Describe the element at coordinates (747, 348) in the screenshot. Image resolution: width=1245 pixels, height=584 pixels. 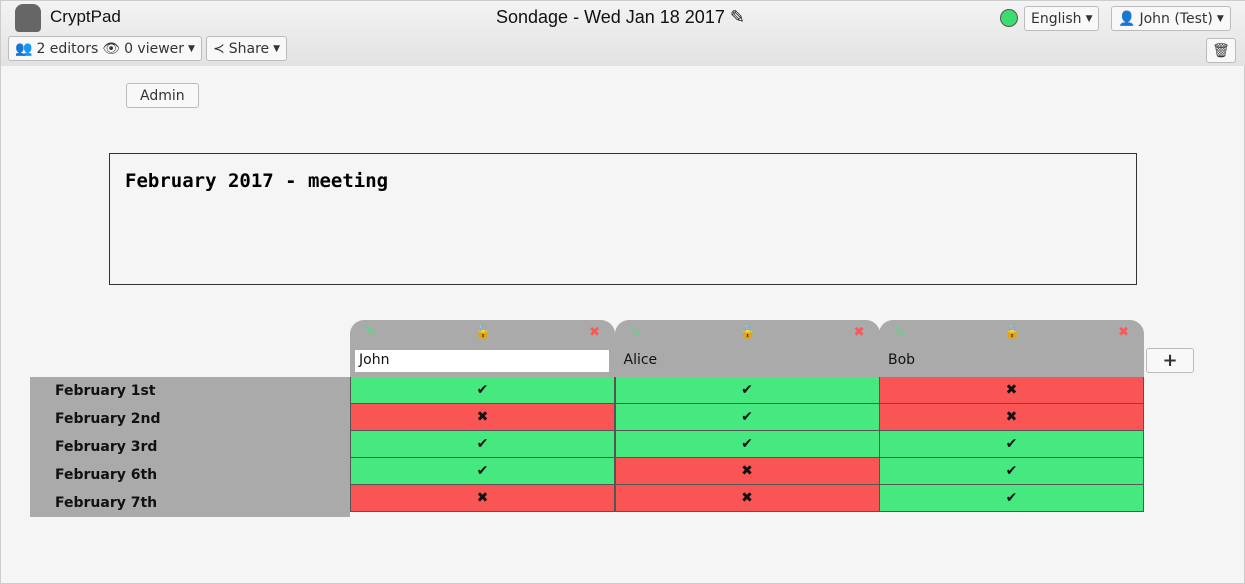
I see `column-header: ✎ 🔒 ✖ Alice` at that location.